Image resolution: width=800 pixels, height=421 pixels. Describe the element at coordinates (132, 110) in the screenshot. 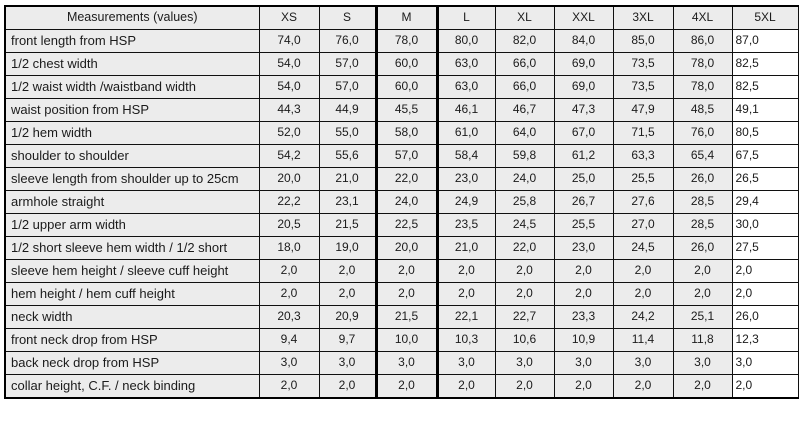

I see `row-label-cell: waist position from HSP` at that location.